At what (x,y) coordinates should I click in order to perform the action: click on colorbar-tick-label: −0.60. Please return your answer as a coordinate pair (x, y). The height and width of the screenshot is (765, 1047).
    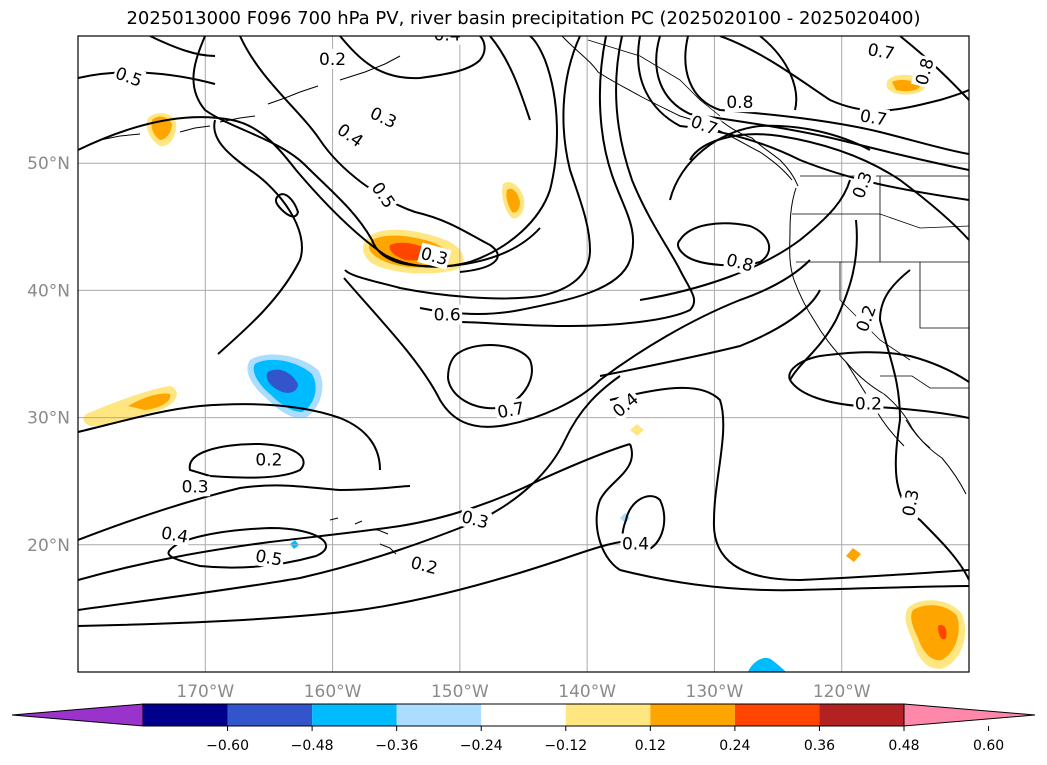
    Looking at the image, I should click on (227, 746).